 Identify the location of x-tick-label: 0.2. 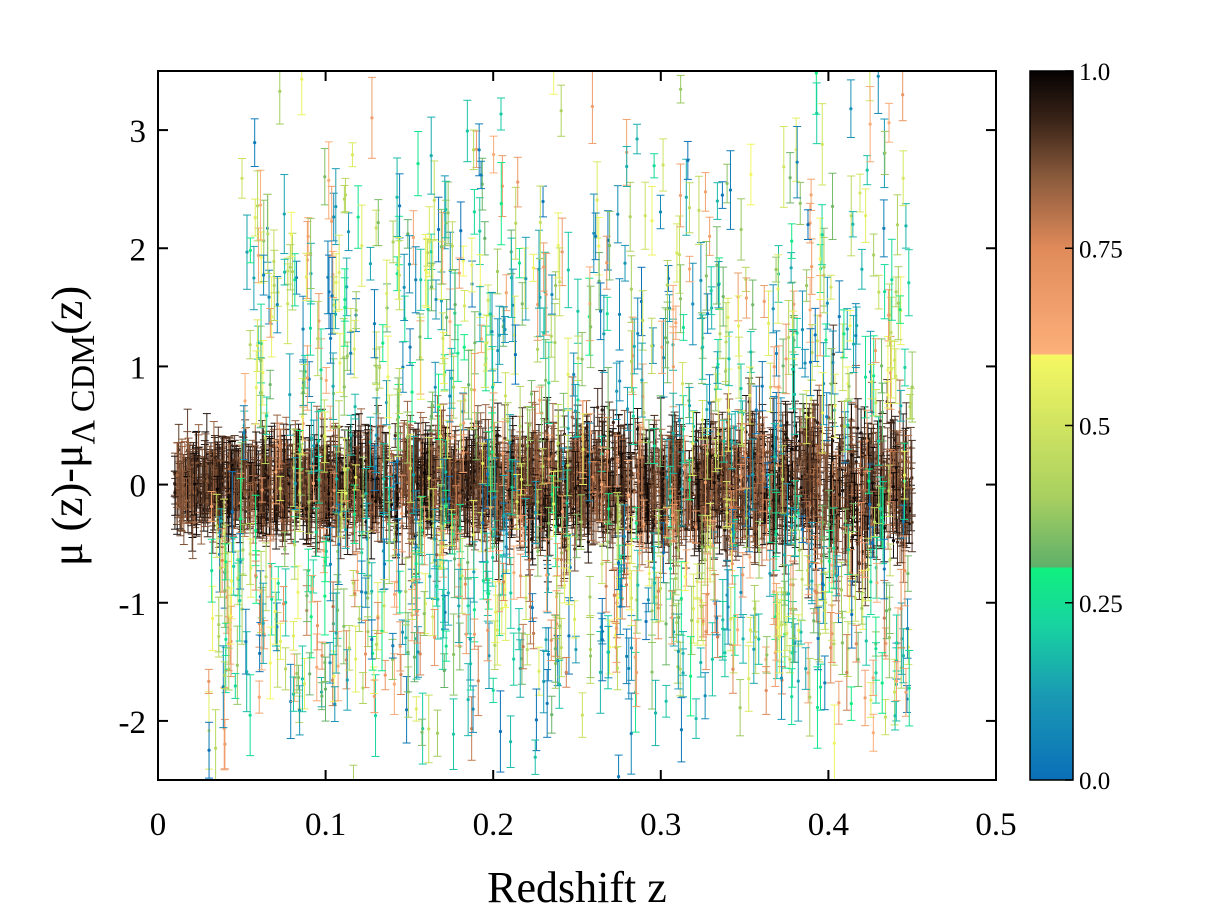
(493, 825).